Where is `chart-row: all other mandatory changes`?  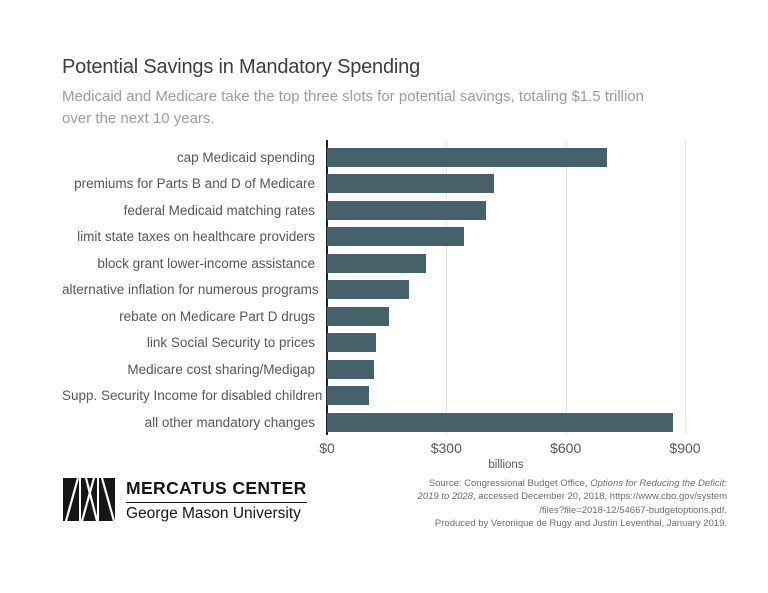
chart-row: all other mandatory changes is located at coordinates (392, 422).